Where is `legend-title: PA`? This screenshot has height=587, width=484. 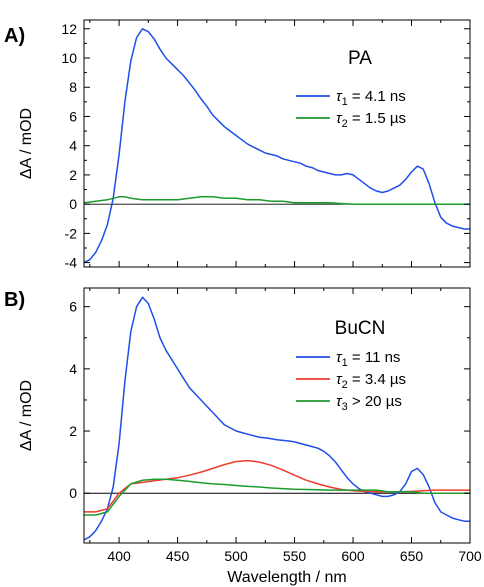
legend-title: PA is located at coordinates (360, 58).